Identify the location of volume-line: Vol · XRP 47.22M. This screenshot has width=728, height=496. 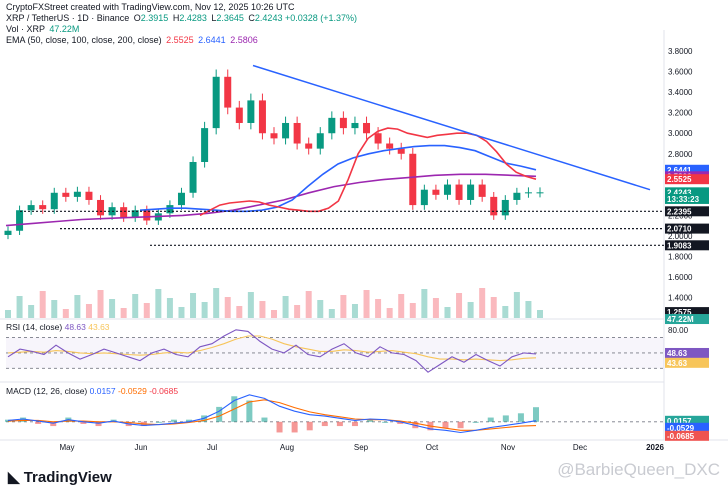
(42, 29).